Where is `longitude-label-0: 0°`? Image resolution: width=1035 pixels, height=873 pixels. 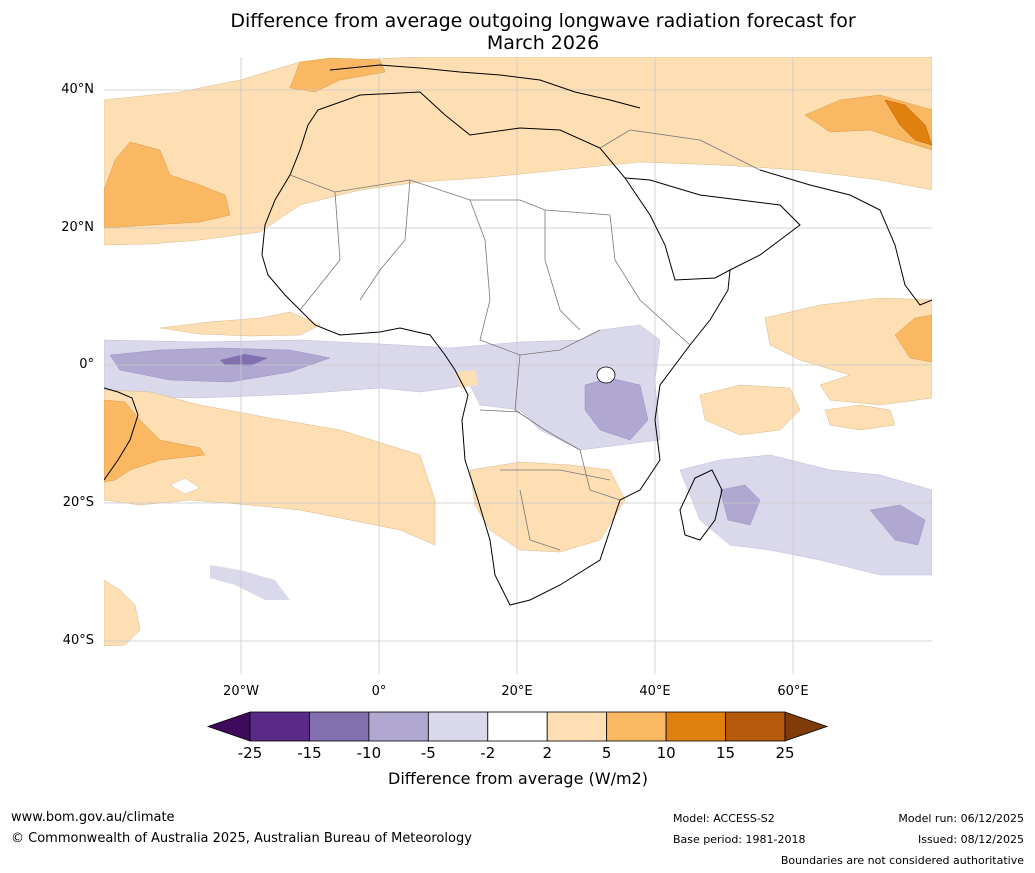 longitude-label-0: 0° is located at coordinates (379, 691).